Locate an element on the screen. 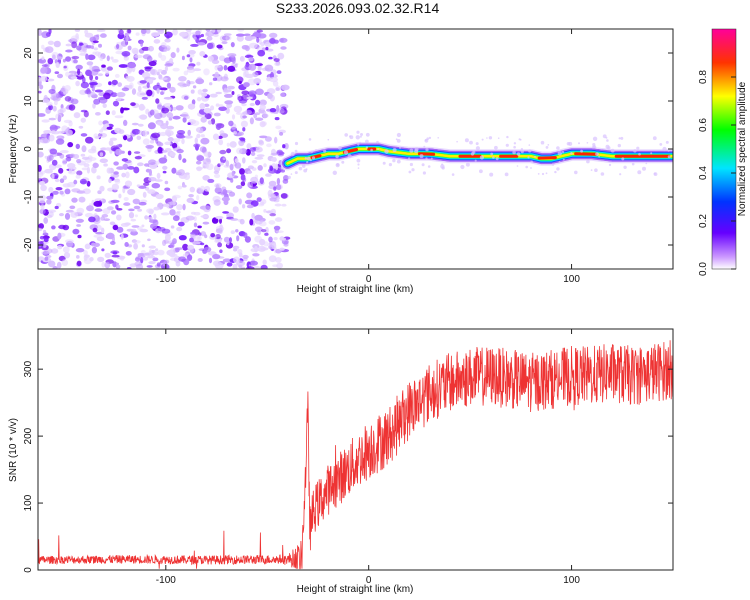 This screenshot has height=600, width=750. spectrogram-xlabel: Height of straight line (km) is located at coordinates (355, 289).